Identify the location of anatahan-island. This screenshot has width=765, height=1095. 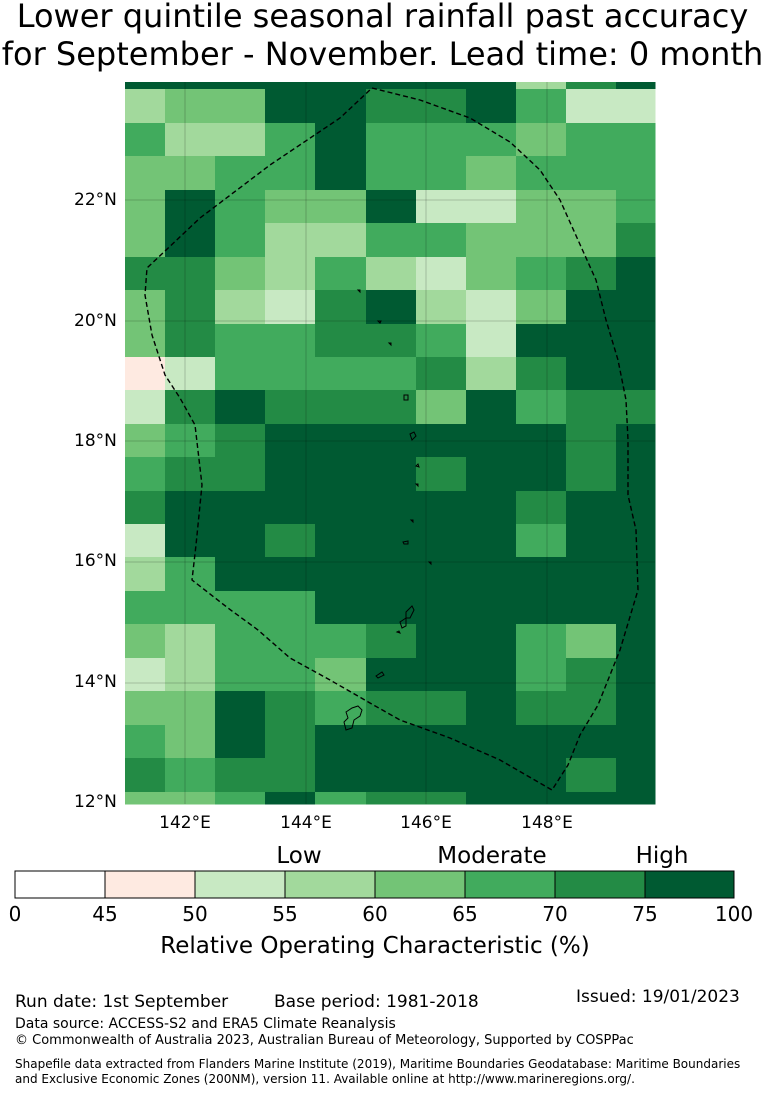
(405, 542).